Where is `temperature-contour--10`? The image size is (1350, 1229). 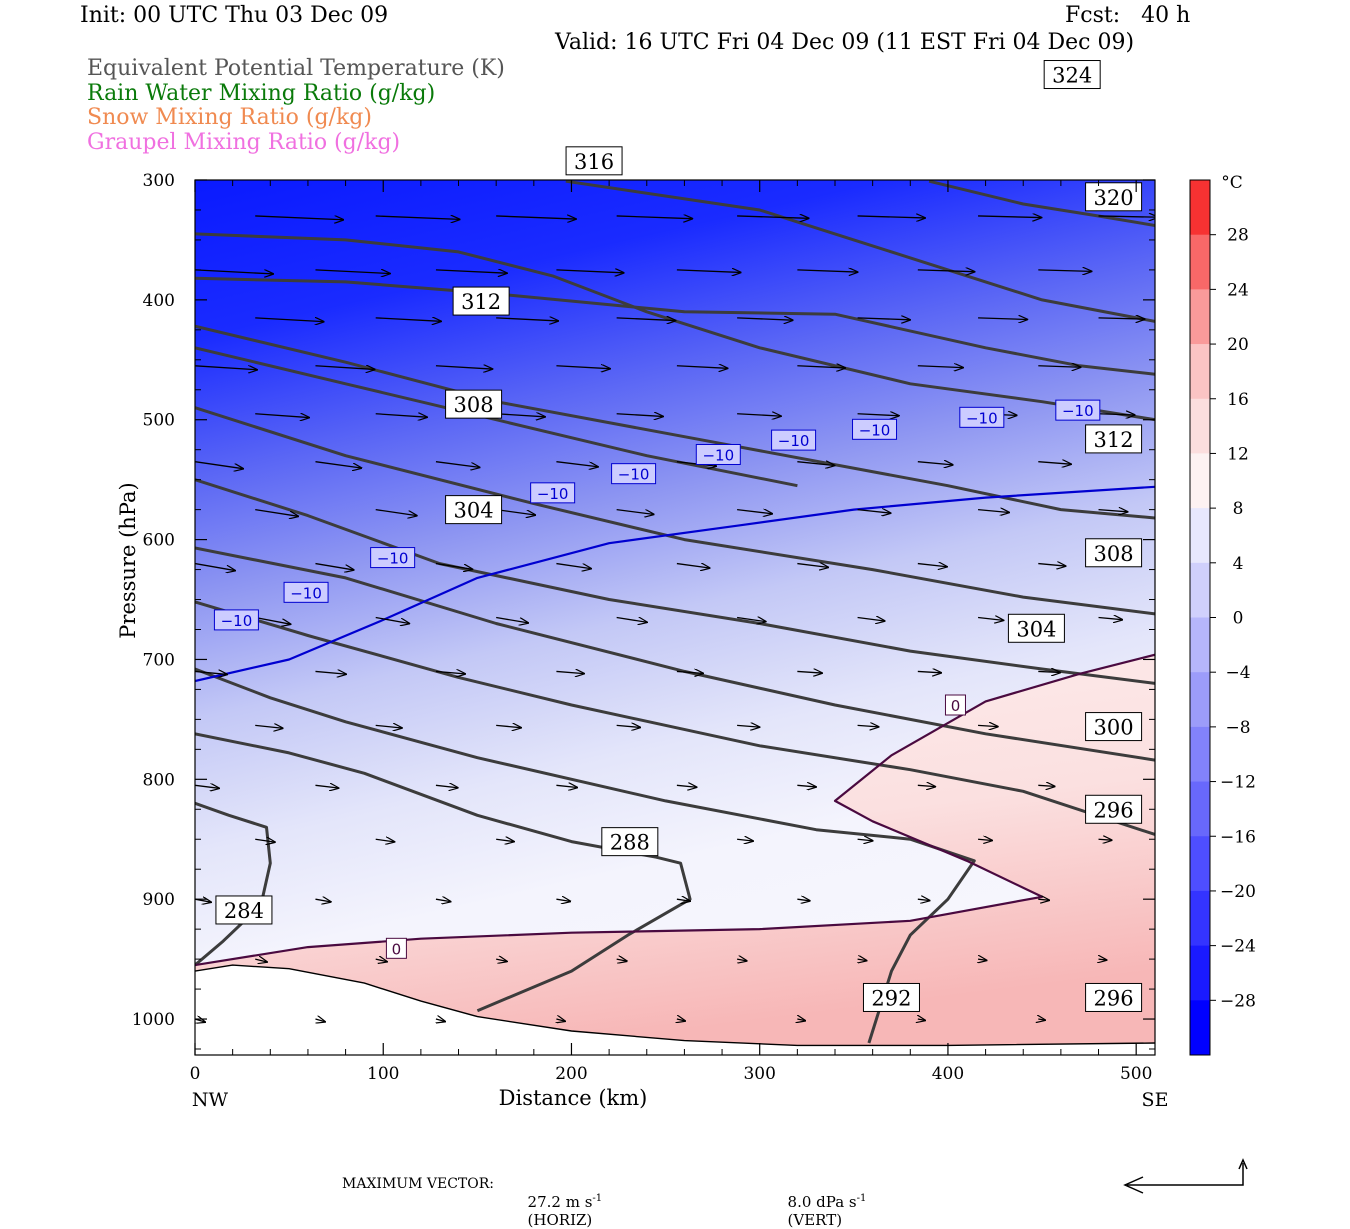
temperature-contour--10 is located at coordinates (675, 584).